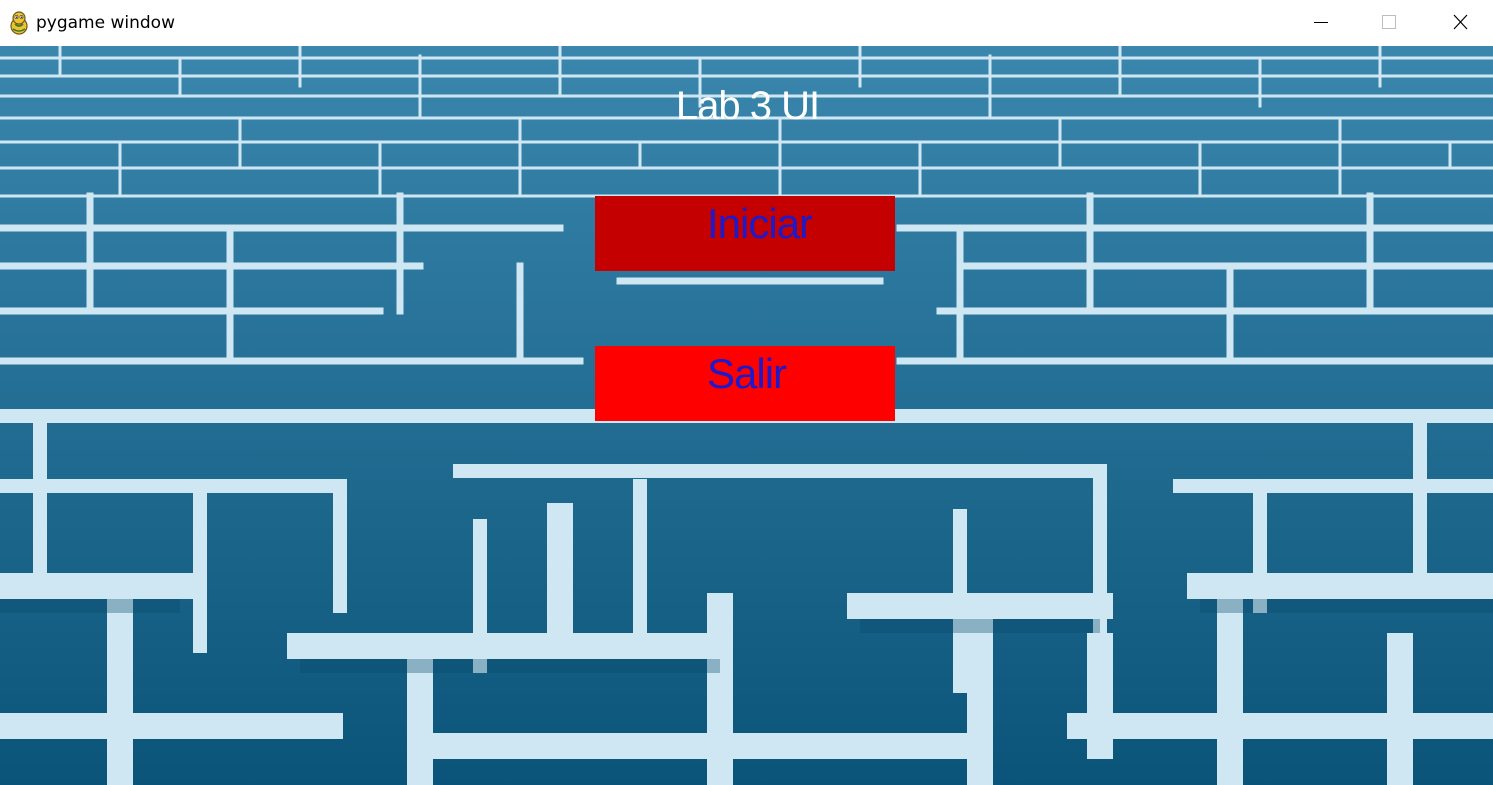 The image size is (1493, 785). I want to click on minimize-button, so click(1321, 23).